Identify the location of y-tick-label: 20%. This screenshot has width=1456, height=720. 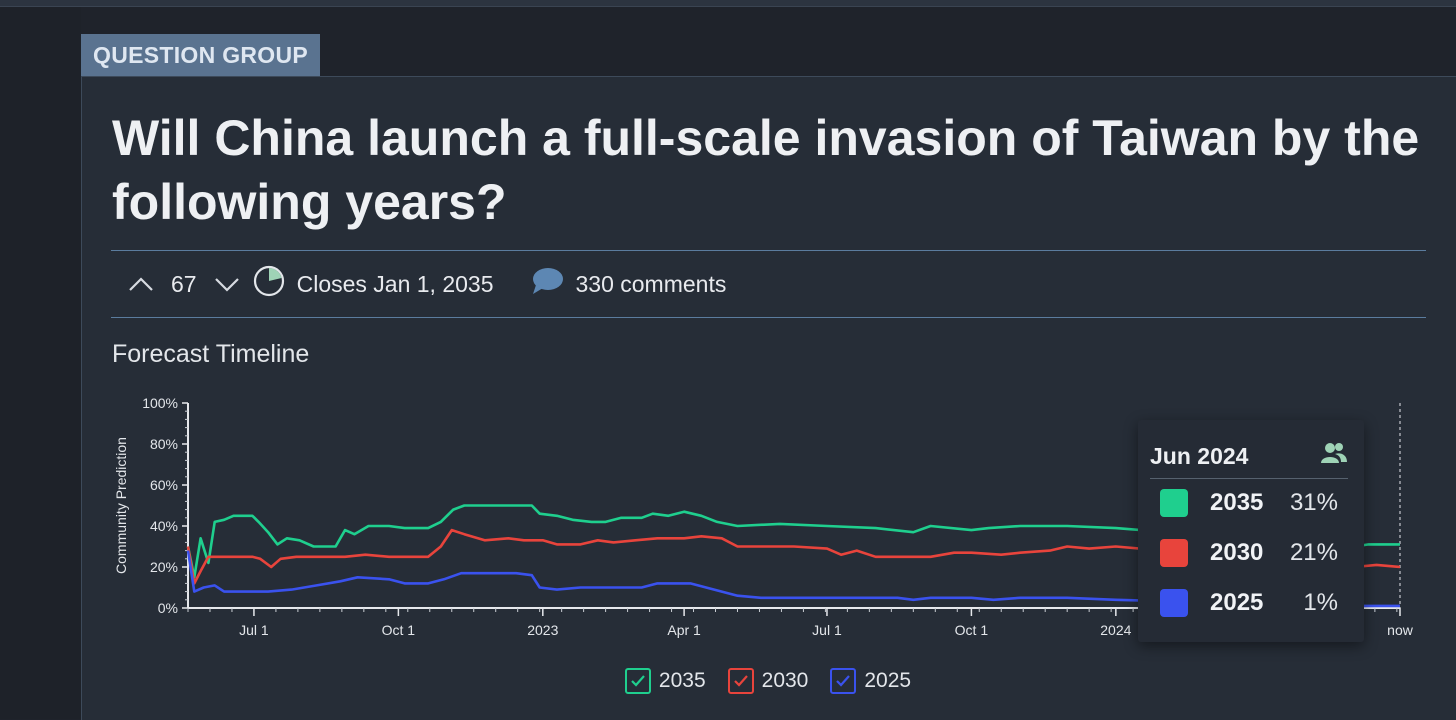
(164, 567).